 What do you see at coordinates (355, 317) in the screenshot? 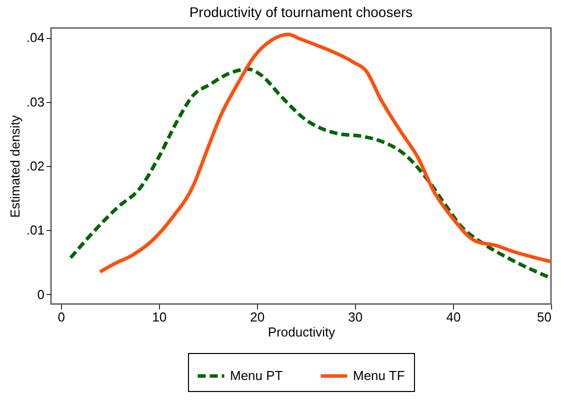
I see `x-tick-label: 30` at bounding box center [355, 317].